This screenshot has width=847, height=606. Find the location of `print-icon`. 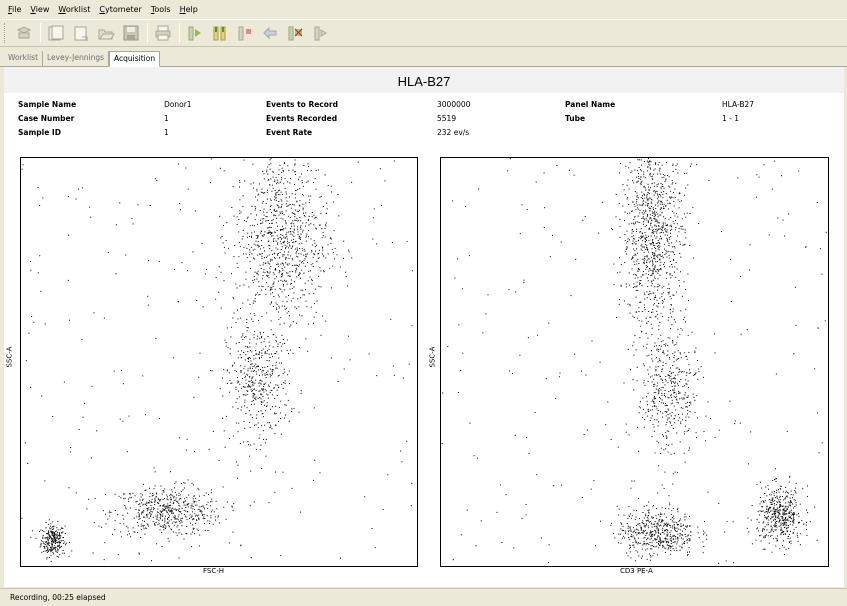

print-icon is located at coordinates (163, 33).